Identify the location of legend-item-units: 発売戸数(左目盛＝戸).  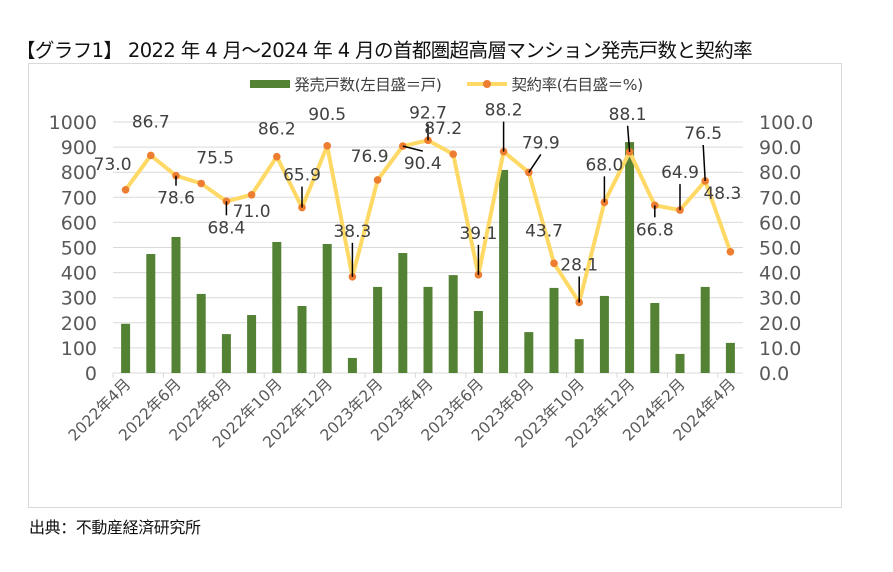
(346, 84).